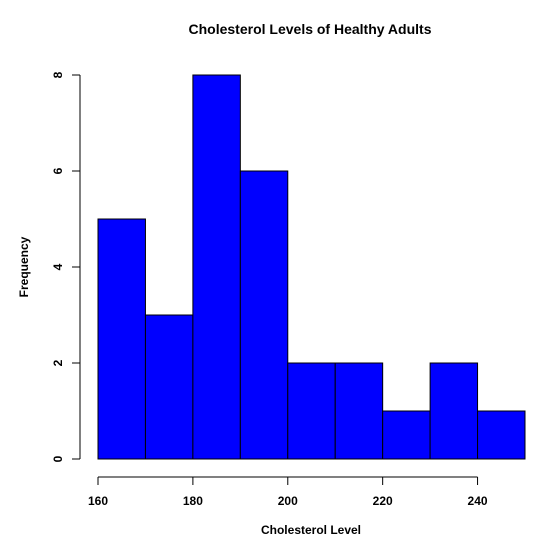 This screenshot has height=549, width=550. Describe the element at coordinates (383, 501) in the screenshot. I see `x-axis-tick-label: 220` at that location.